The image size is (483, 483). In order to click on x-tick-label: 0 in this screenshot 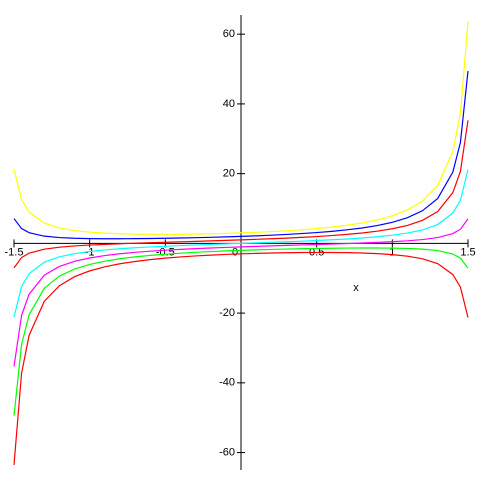, I will do `click(235, 252)`.